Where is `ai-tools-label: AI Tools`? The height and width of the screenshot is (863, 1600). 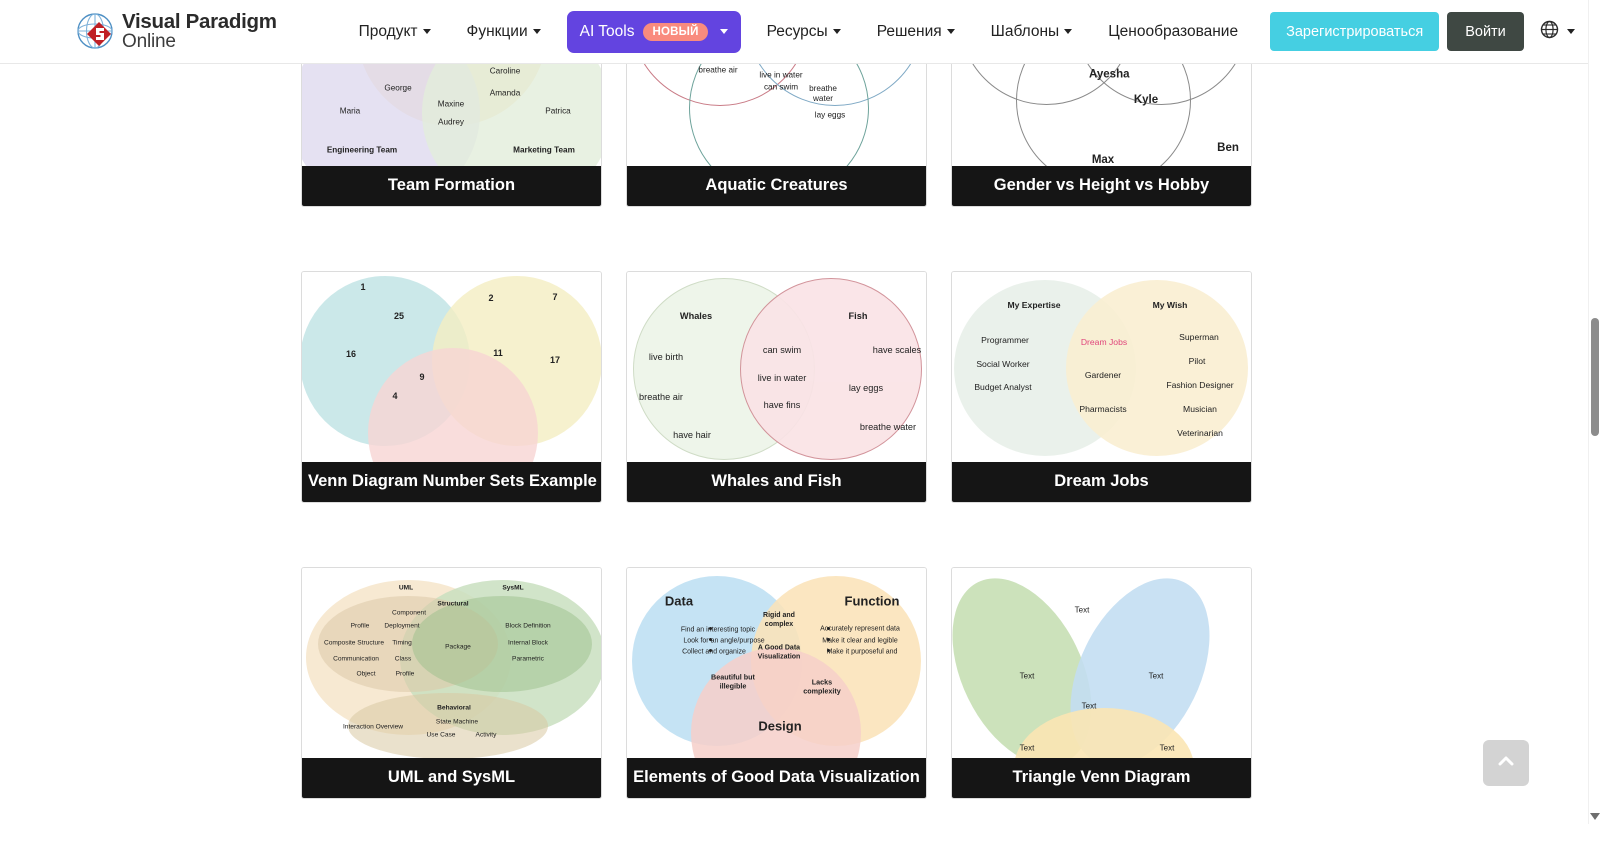
ai-tools-label: AI Tools is located at coordinates (607, 31).